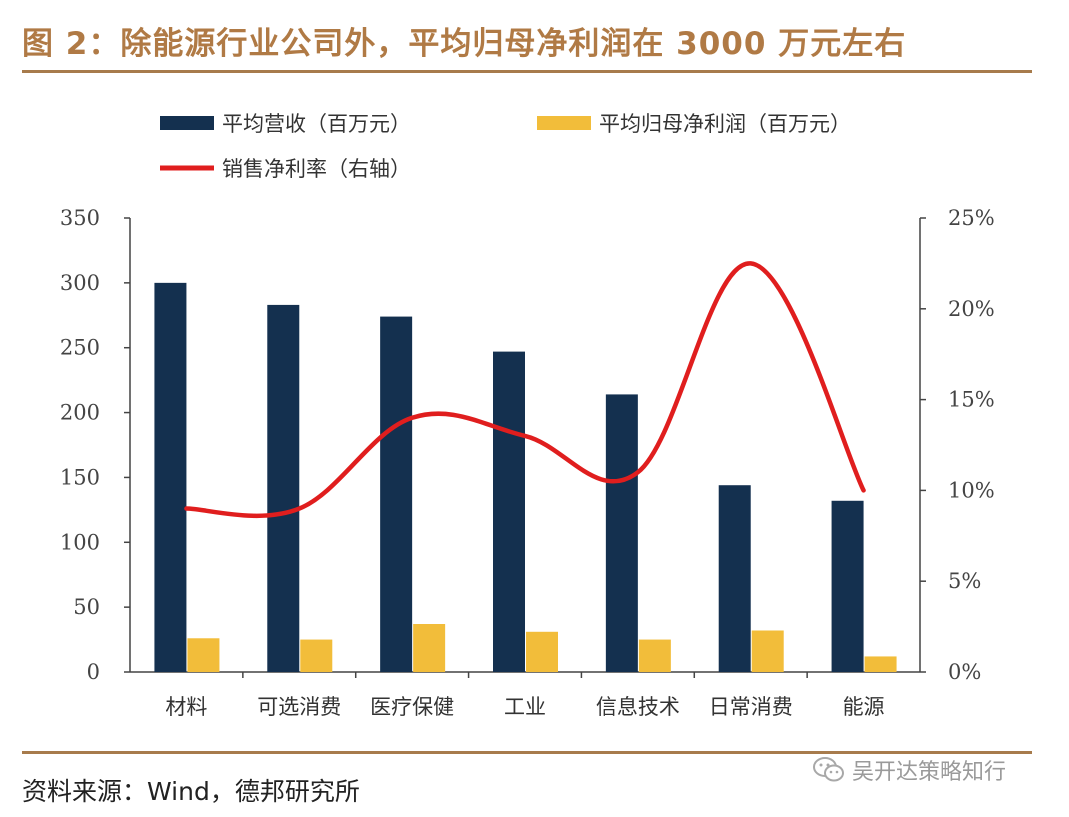  What do you see at coordinates (412, 707) in the screenshot?
I see `category-label: 医疗保健` at bounding box center [412, 707].